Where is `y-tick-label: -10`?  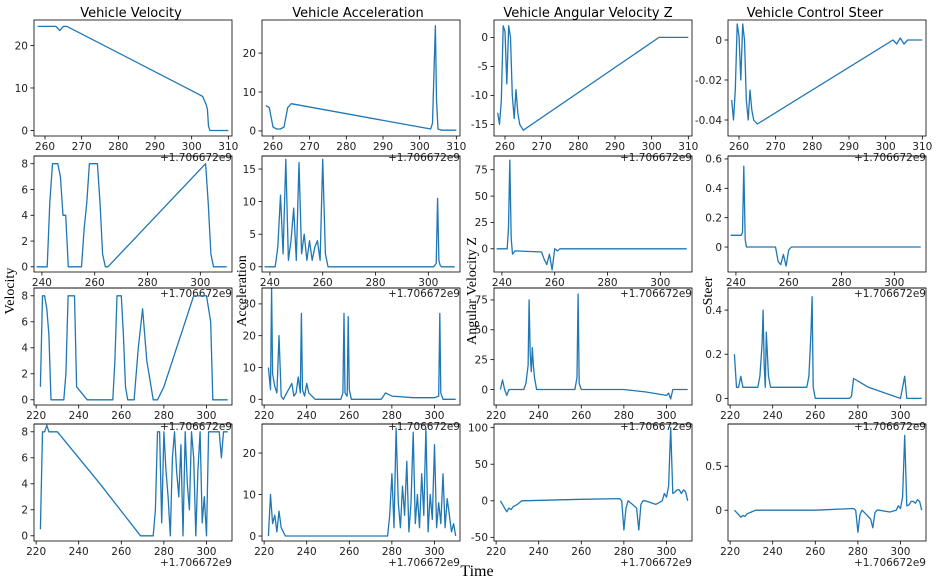 y-tick-label: -10 is located at coordinates (479, 96).